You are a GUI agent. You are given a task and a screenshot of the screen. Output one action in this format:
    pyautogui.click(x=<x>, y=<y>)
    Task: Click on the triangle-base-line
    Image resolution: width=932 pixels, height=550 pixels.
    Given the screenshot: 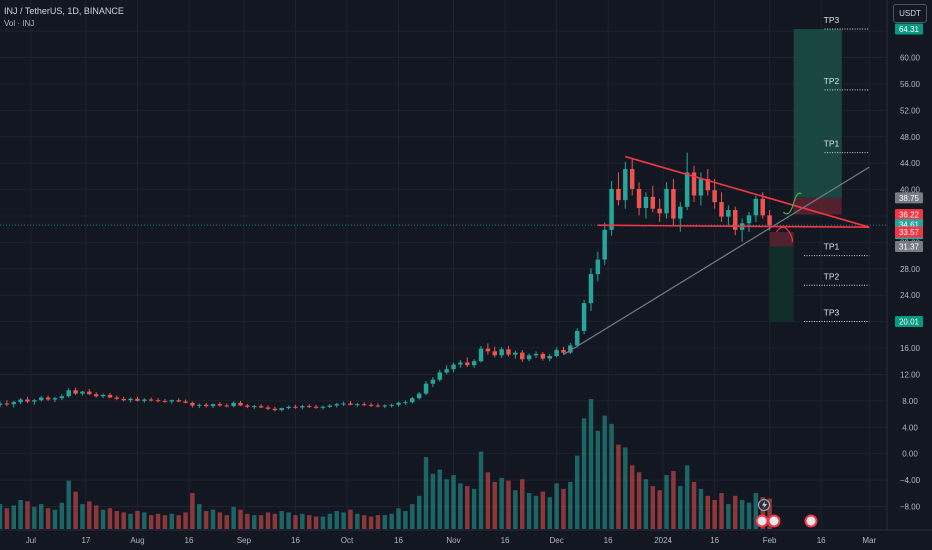 What is the action you would take?
    pyautogui.click(x=733, y=226)
    